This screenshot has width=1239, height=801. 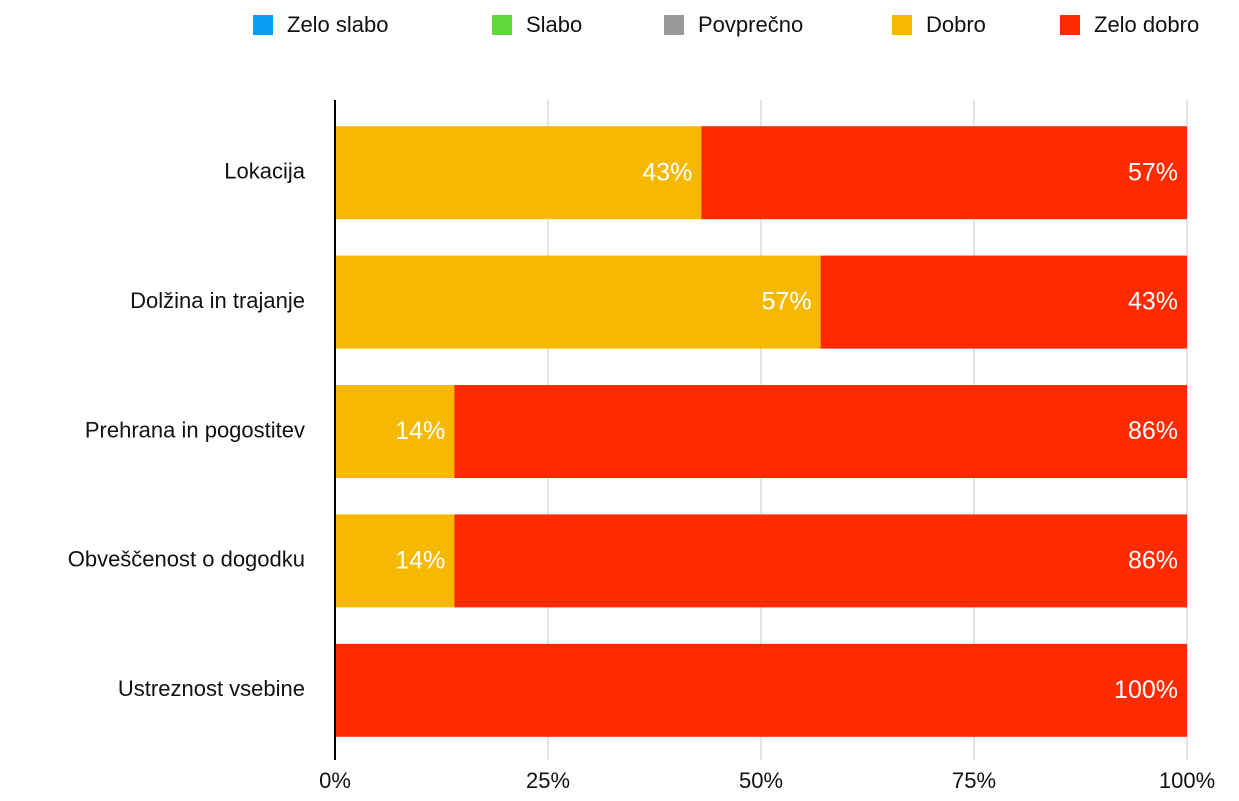 What do you see at coordinates (1146, 24) in the screenshot?
I see `legend-label: Zelo dobro` at bounding box center [1146, 24].